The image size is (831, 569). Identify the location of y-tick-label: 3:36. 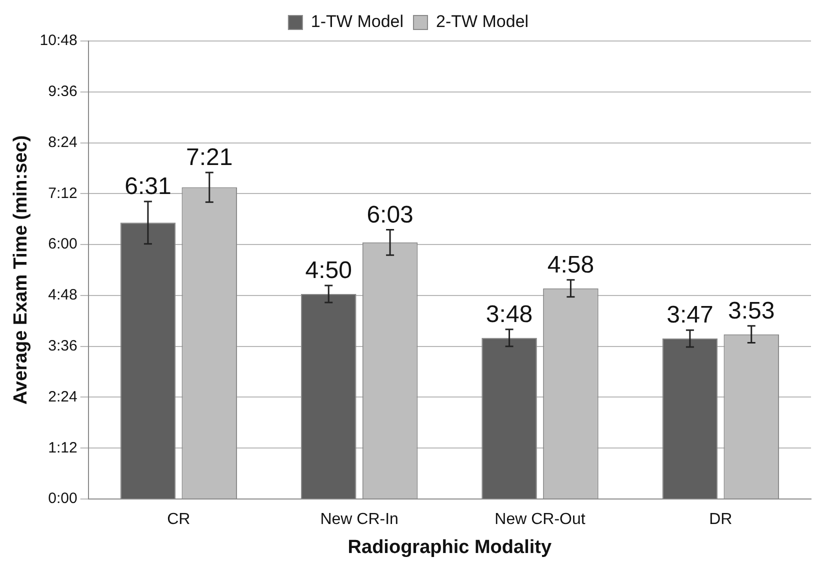
(63, 345).